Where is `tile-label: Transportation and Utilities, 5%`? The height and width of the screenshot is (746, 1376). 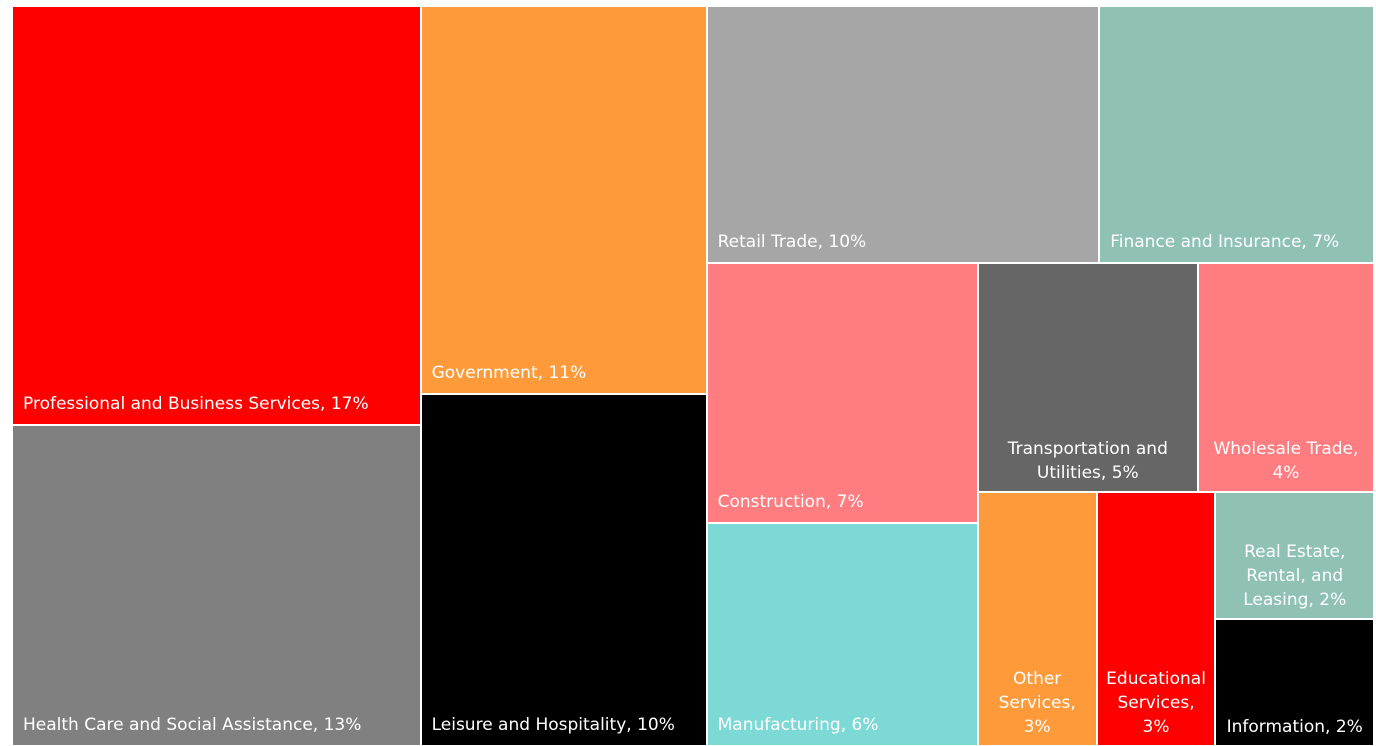 tile-label: Transportation and Utilities, 5% is located at coordinates (1087, 460).